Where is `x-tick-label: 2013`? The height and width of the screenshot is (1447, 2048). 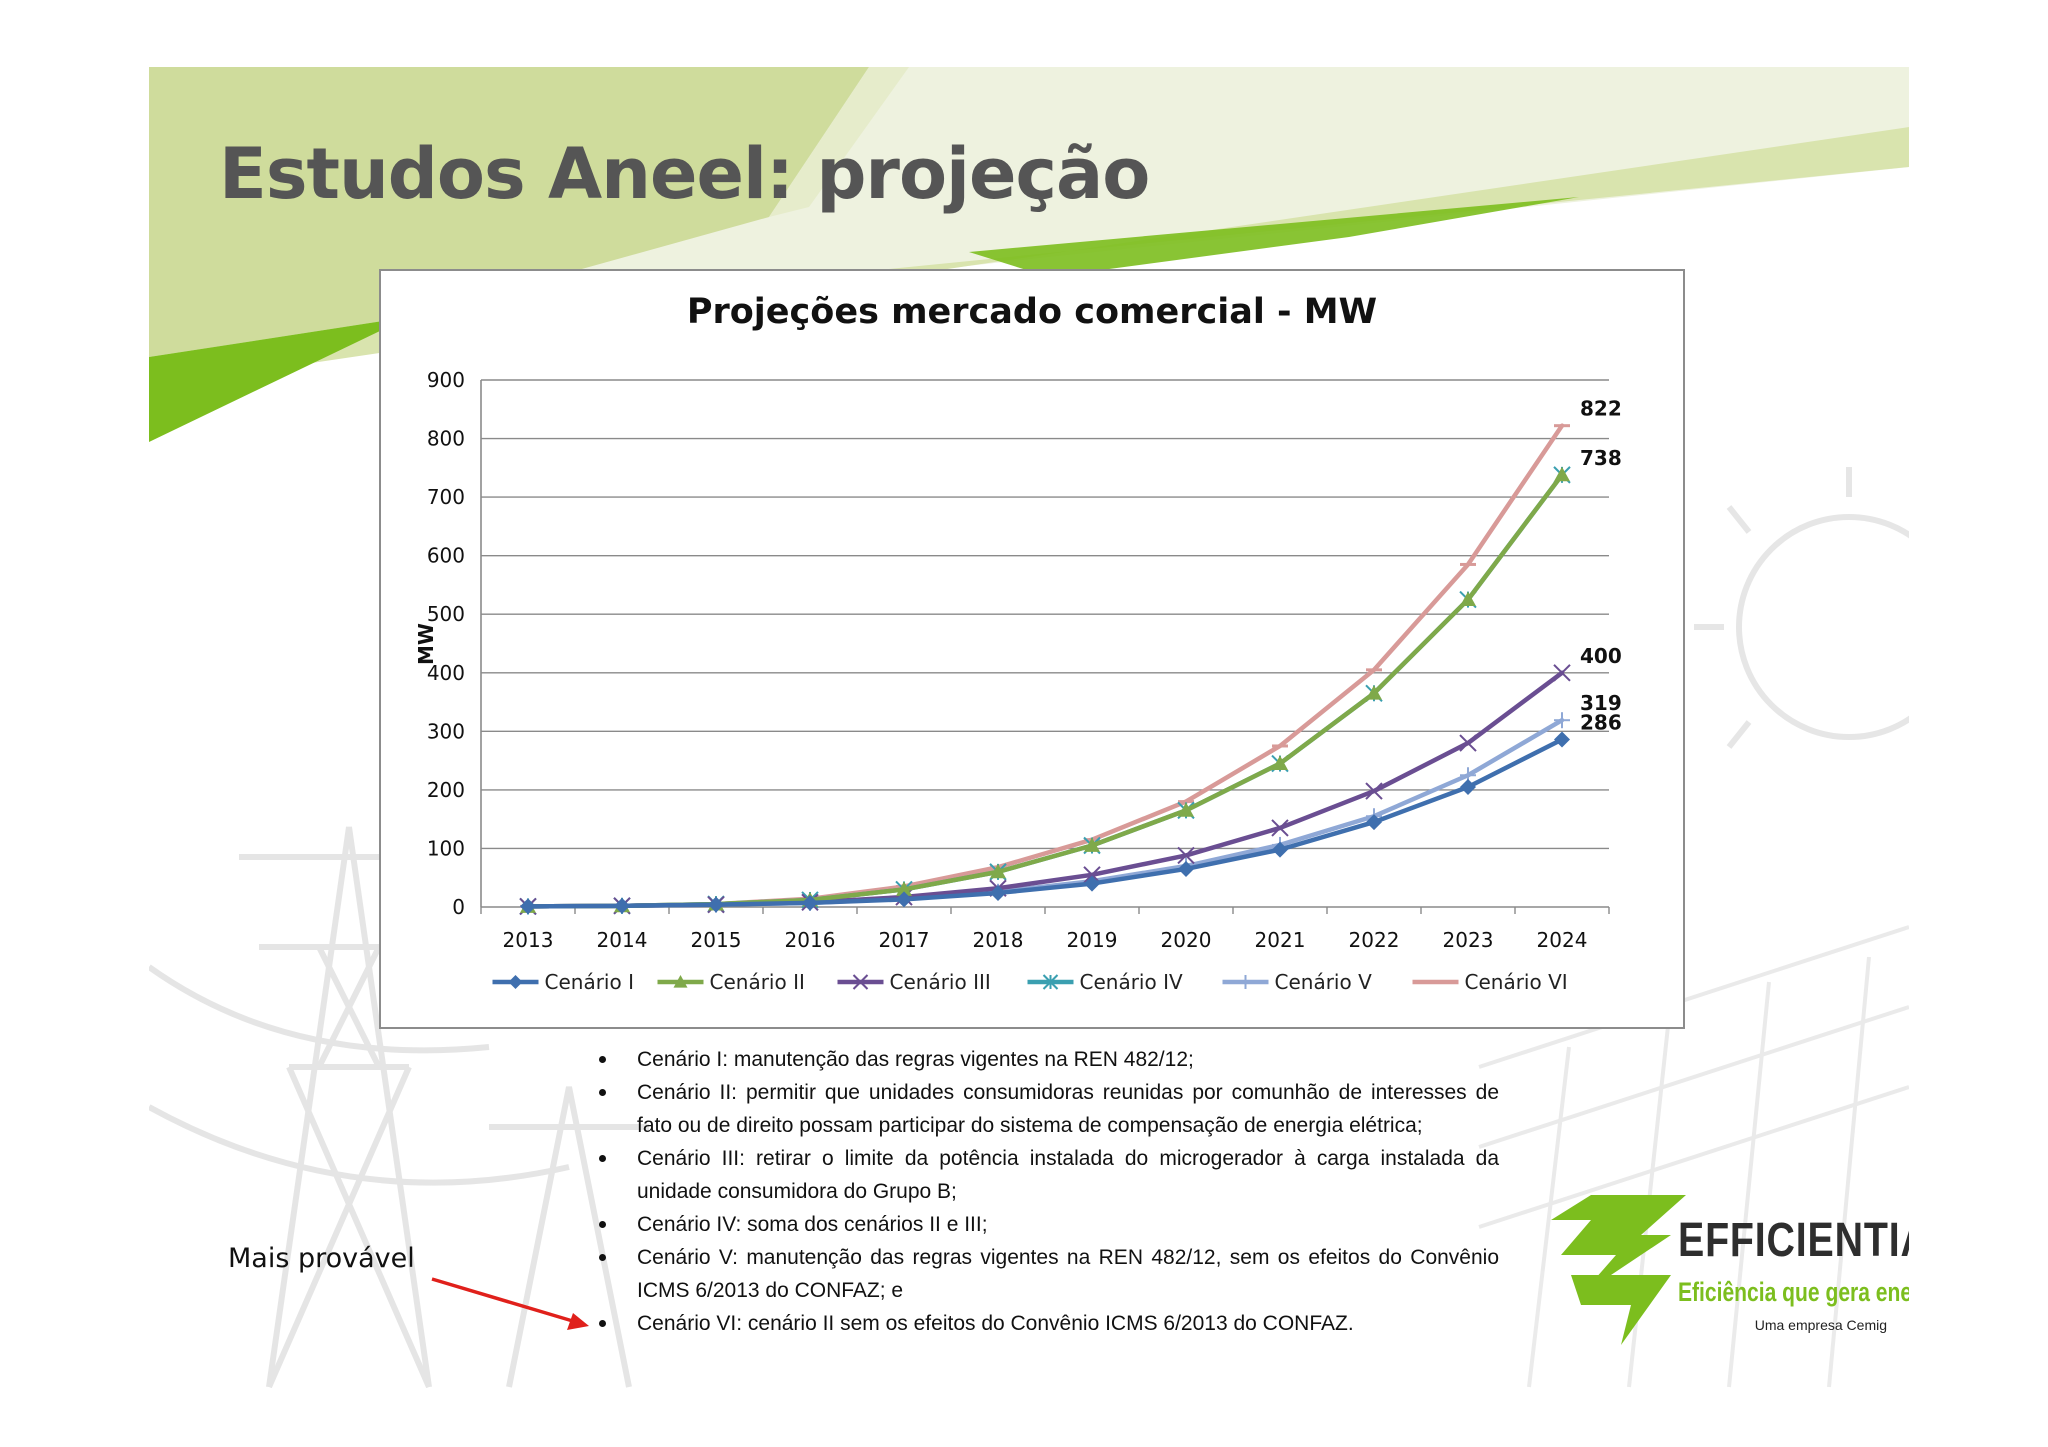 x-tick-label: 2013 is located at coordinates (528, 940).